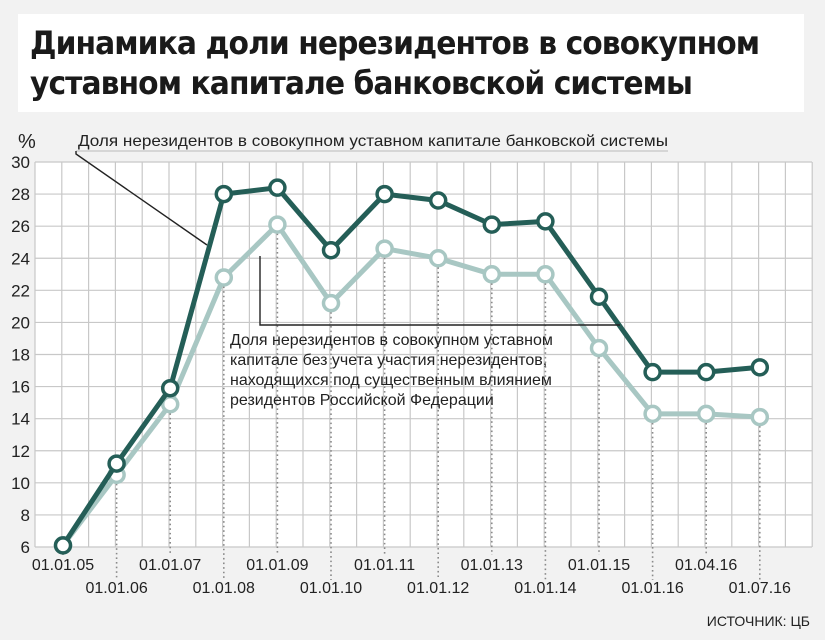  What do you see at coordinates (170, 565) in the screenshot?
I see `x-tick-label: 01.01.07` at bounding box center [170, 565].